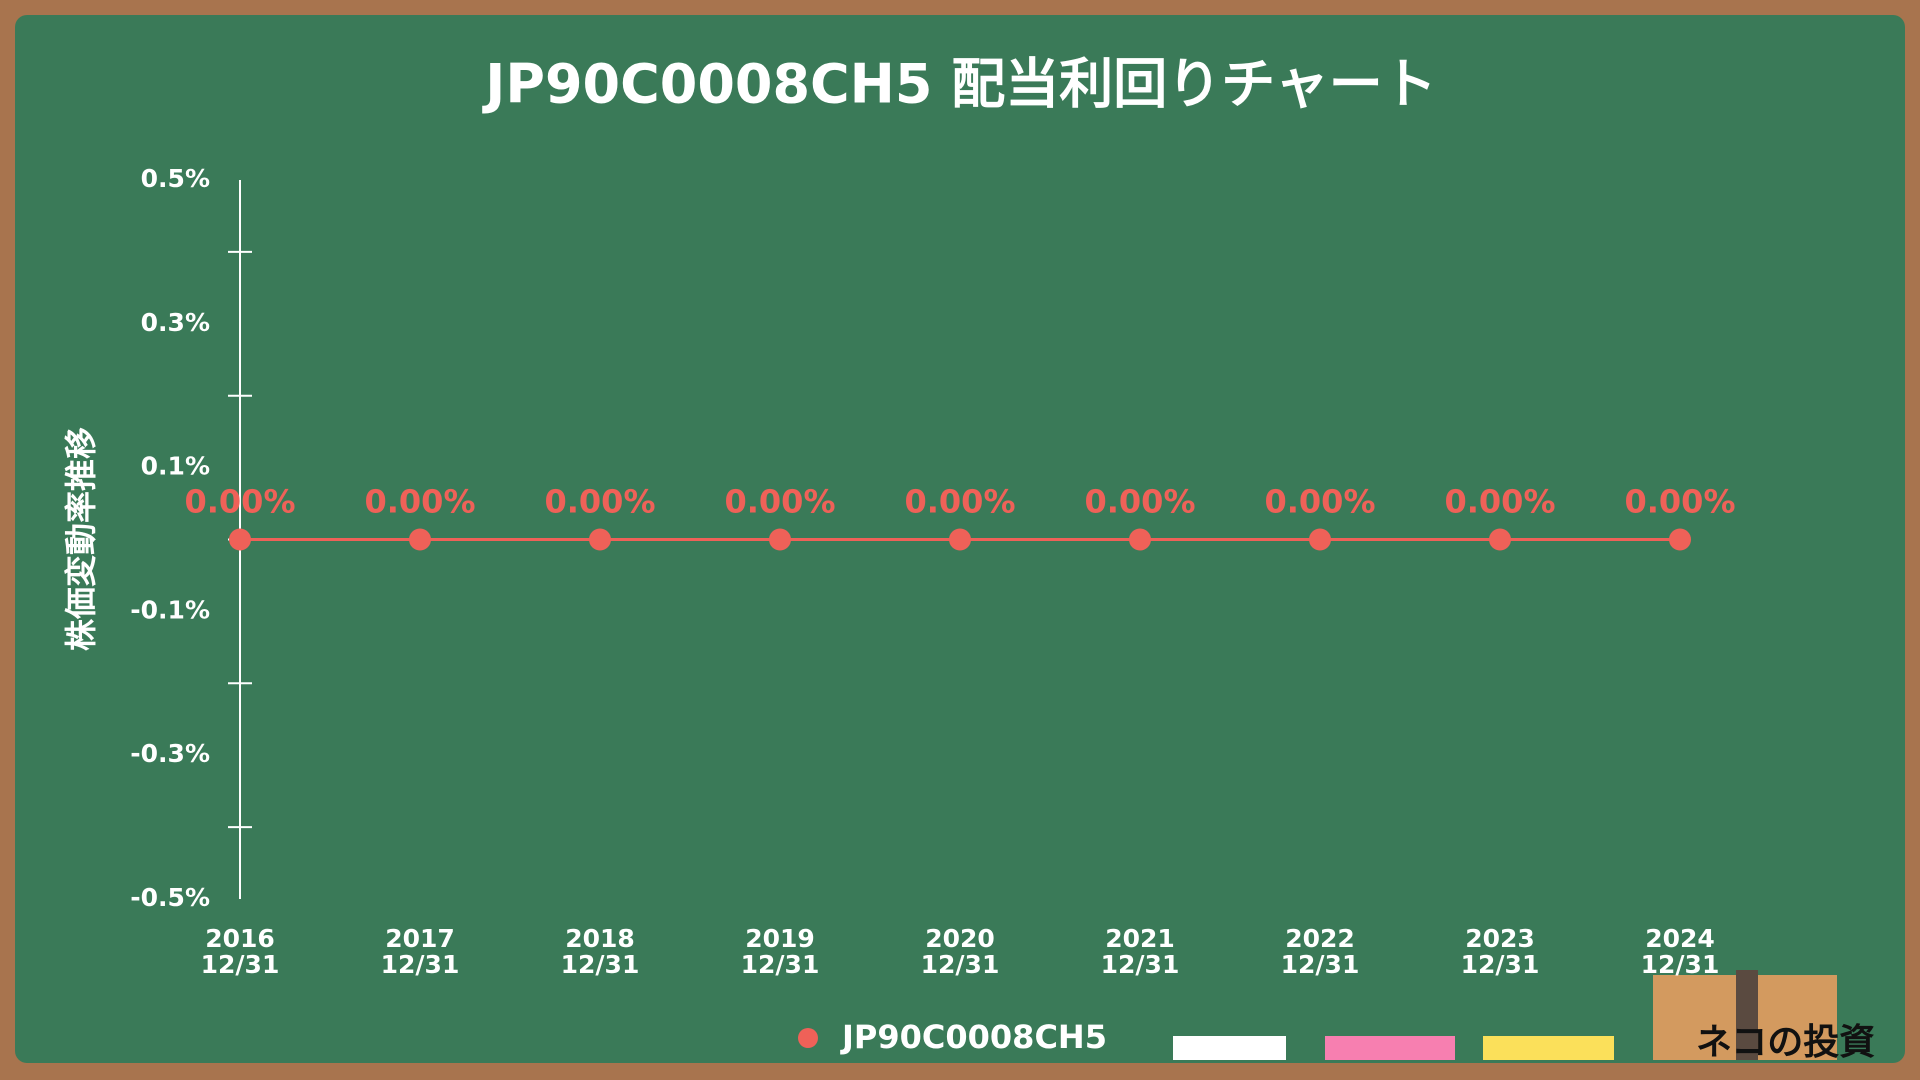  I want to click on x-tick-label: 2024 12/31, so click(1680, 951).